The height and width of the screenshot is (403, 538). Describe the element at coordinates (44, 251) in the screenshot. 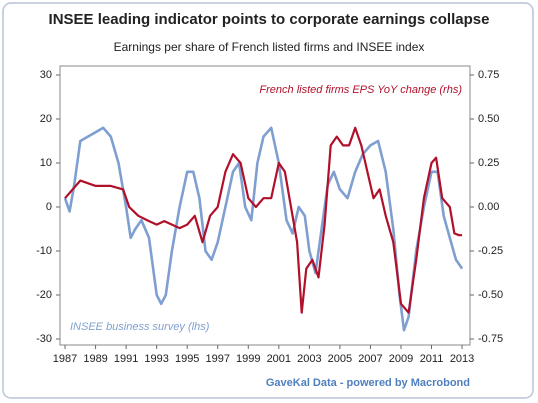

I see `y-tick-label: -10` at that location.